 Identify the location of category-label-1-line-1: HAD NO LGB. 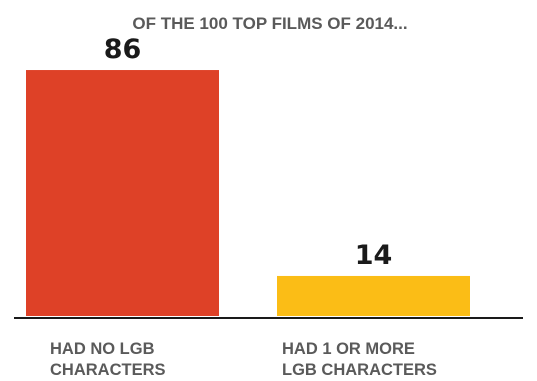
(102, 349).